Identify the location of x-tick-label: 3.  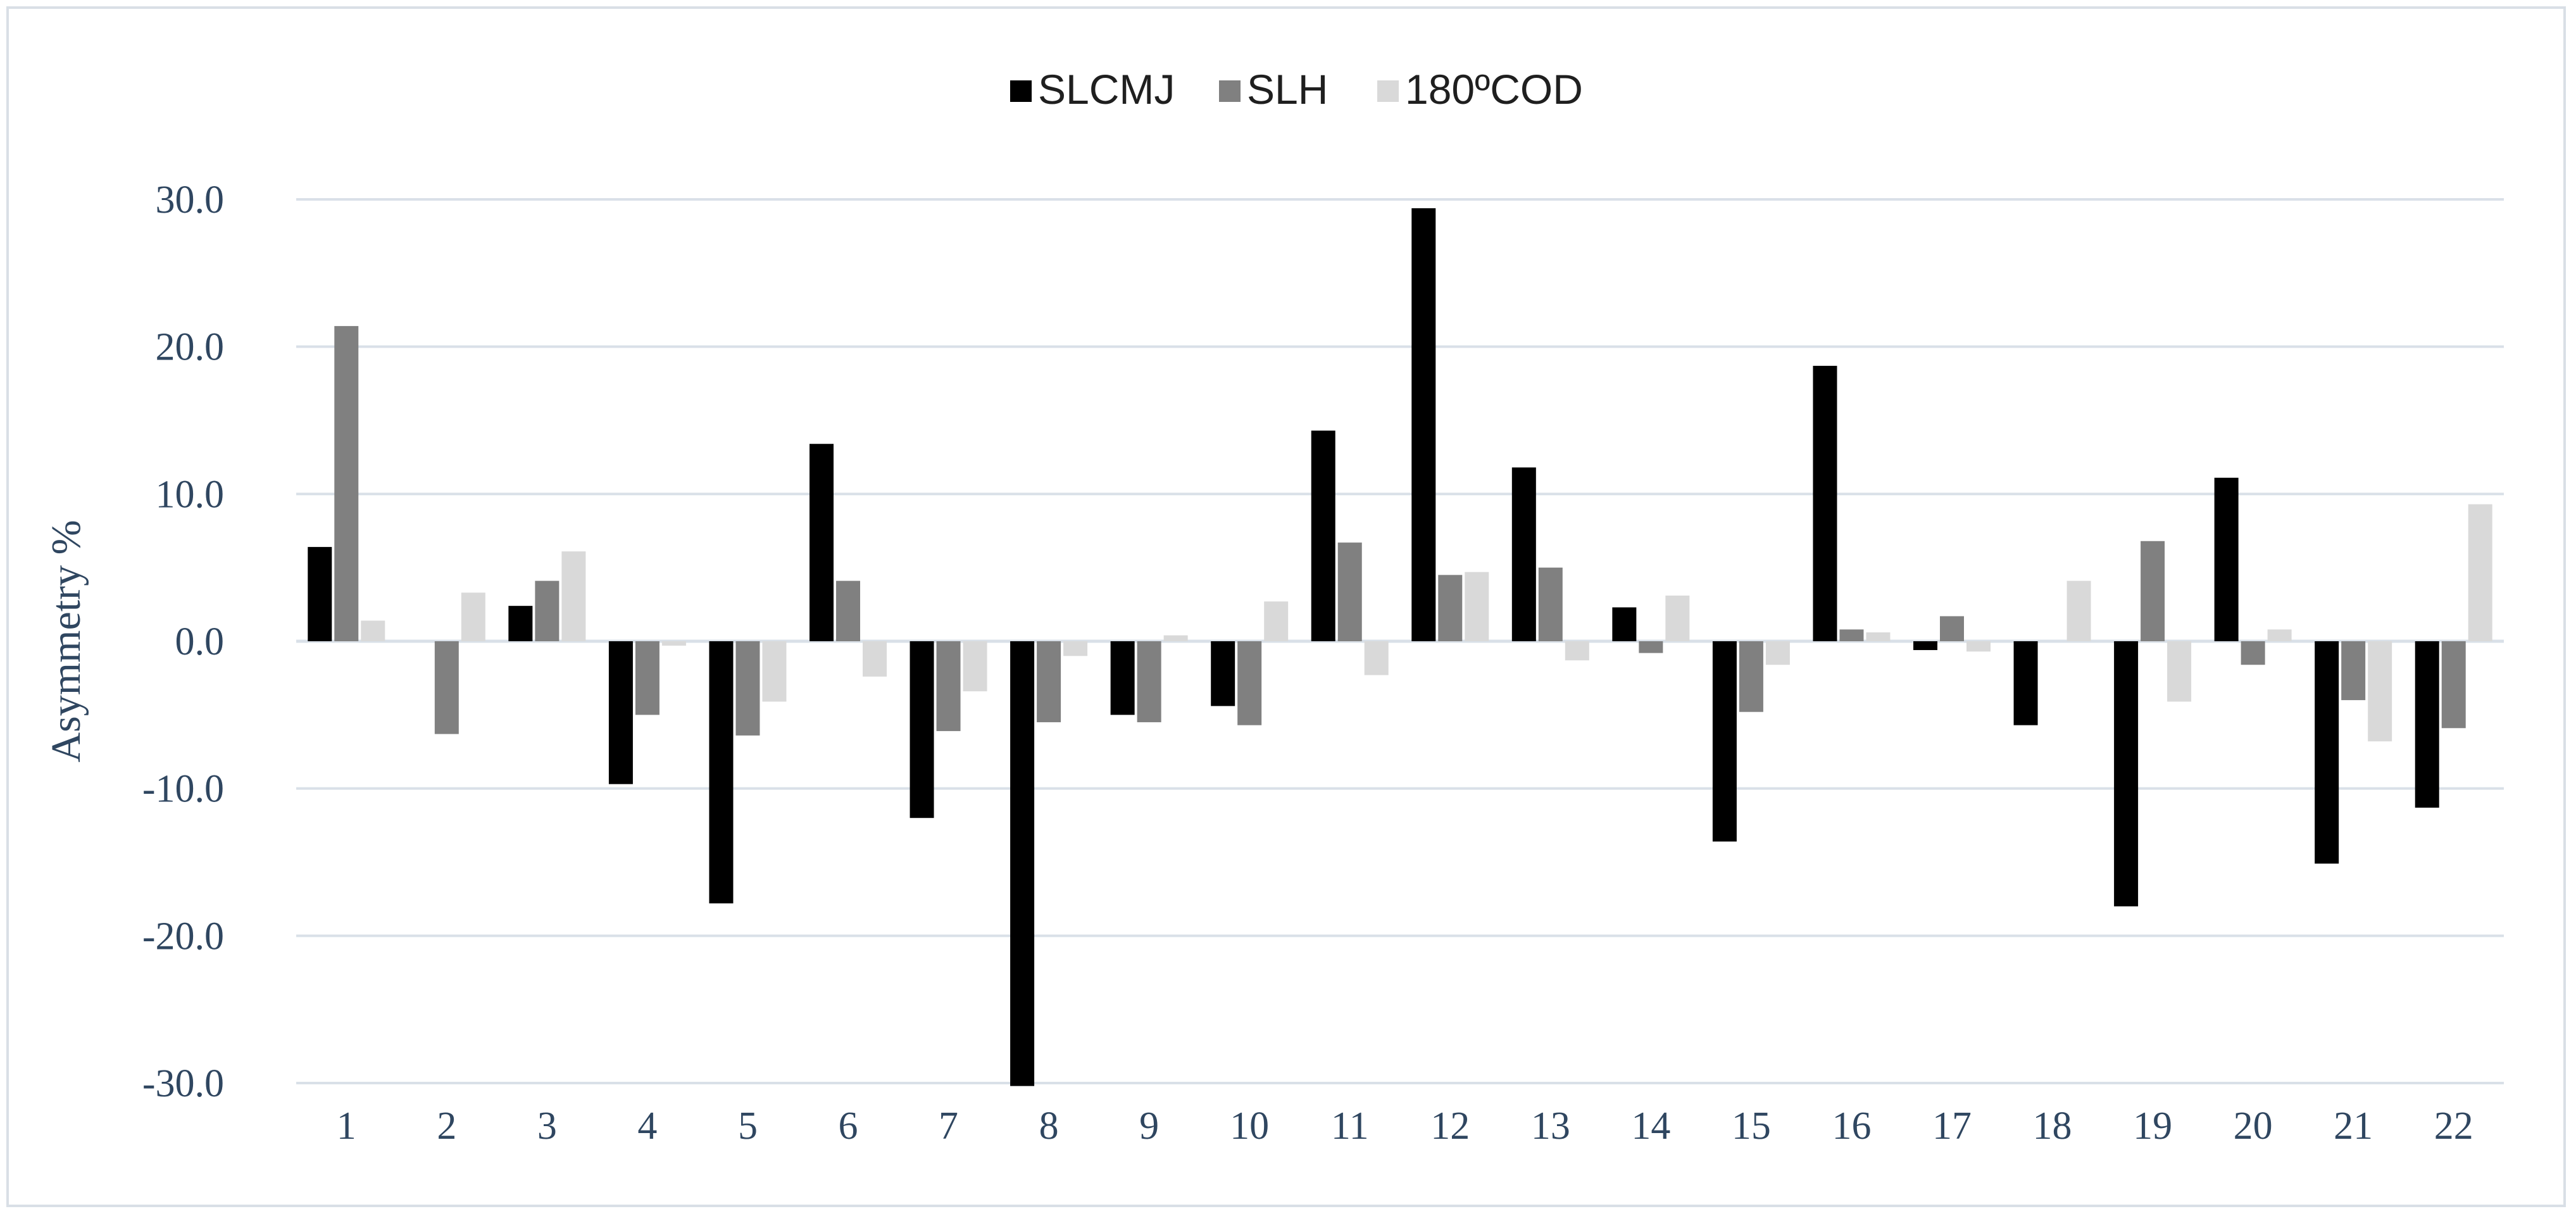
(547, 1126).